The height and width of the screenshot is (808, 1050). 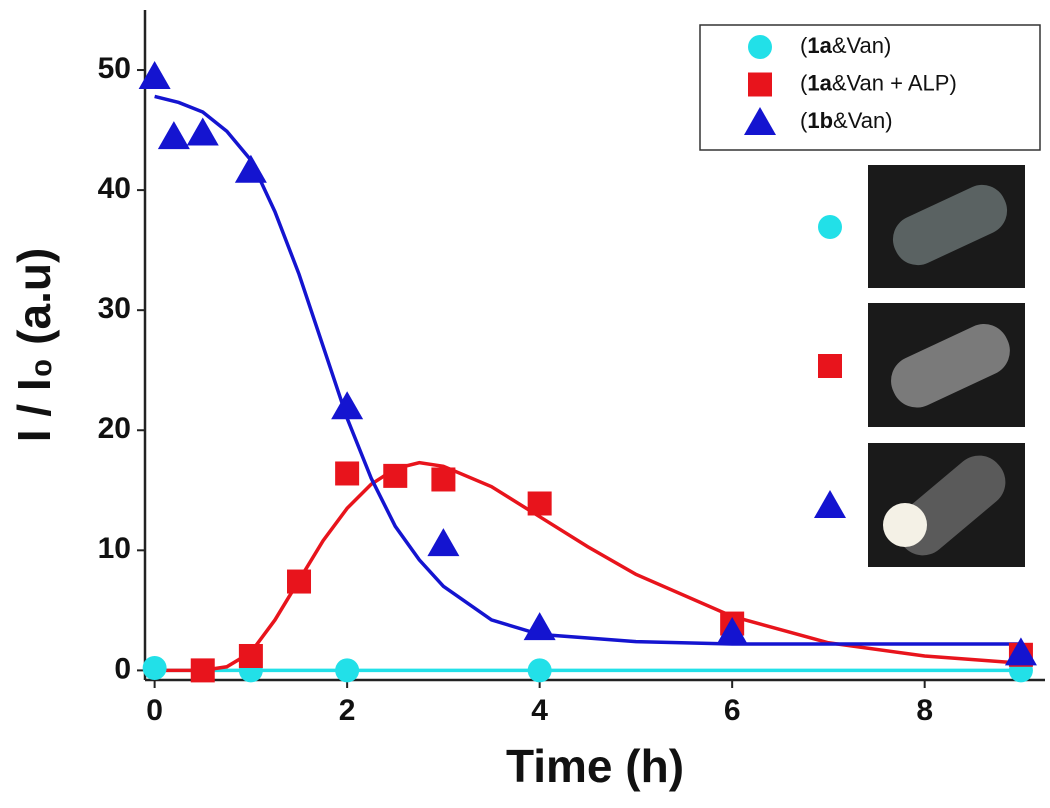 I want to click on y-tick-label: 40, so click(x=114, y=188).